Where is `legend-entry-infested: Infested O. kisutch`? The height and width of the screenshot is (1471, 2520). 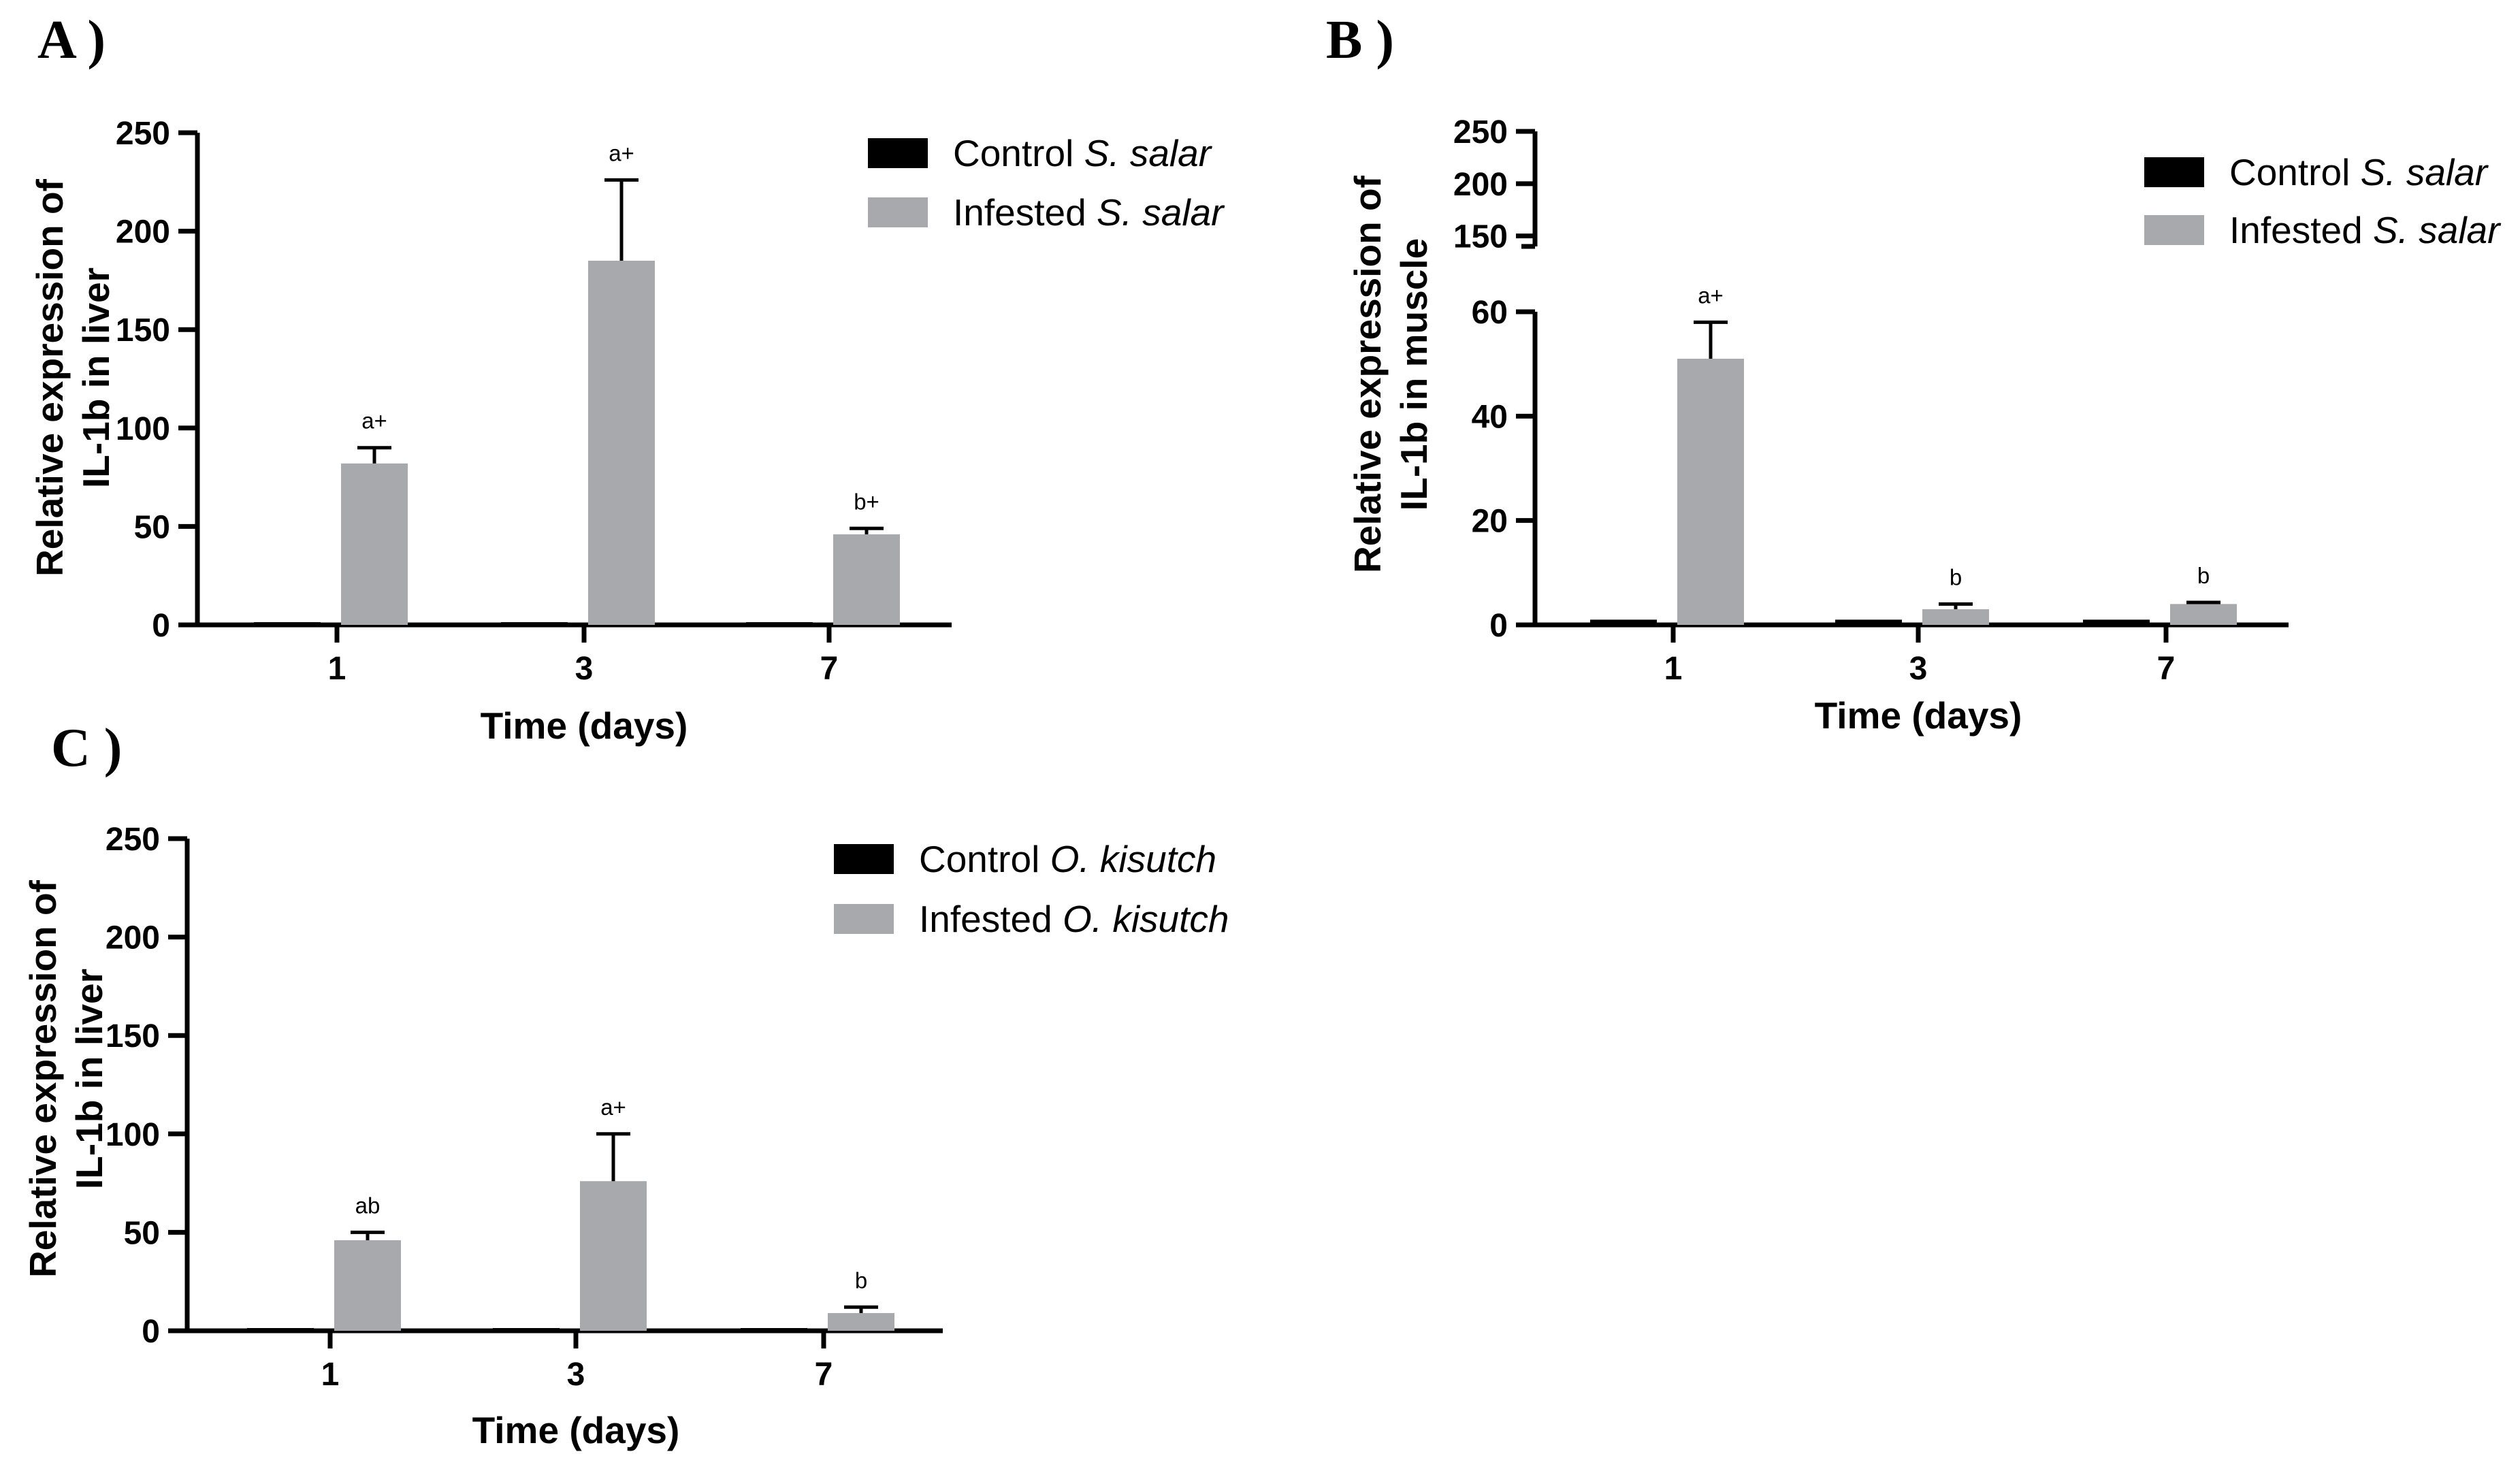
legend-entry-infested: Infested O. kisutch is located at coordinates (1074, 919).